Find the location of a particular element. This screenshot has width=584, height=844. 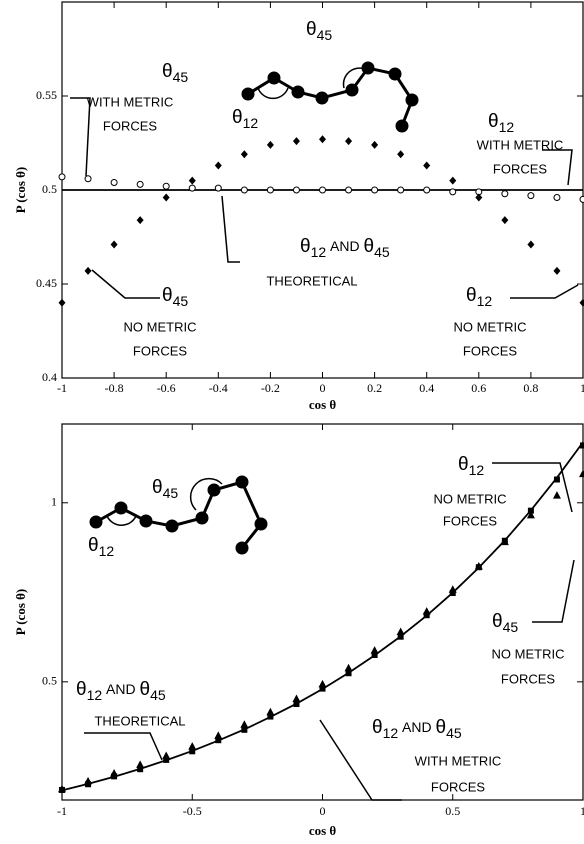

x-tick-label: 0.6 is located at coordinates (478, 388).